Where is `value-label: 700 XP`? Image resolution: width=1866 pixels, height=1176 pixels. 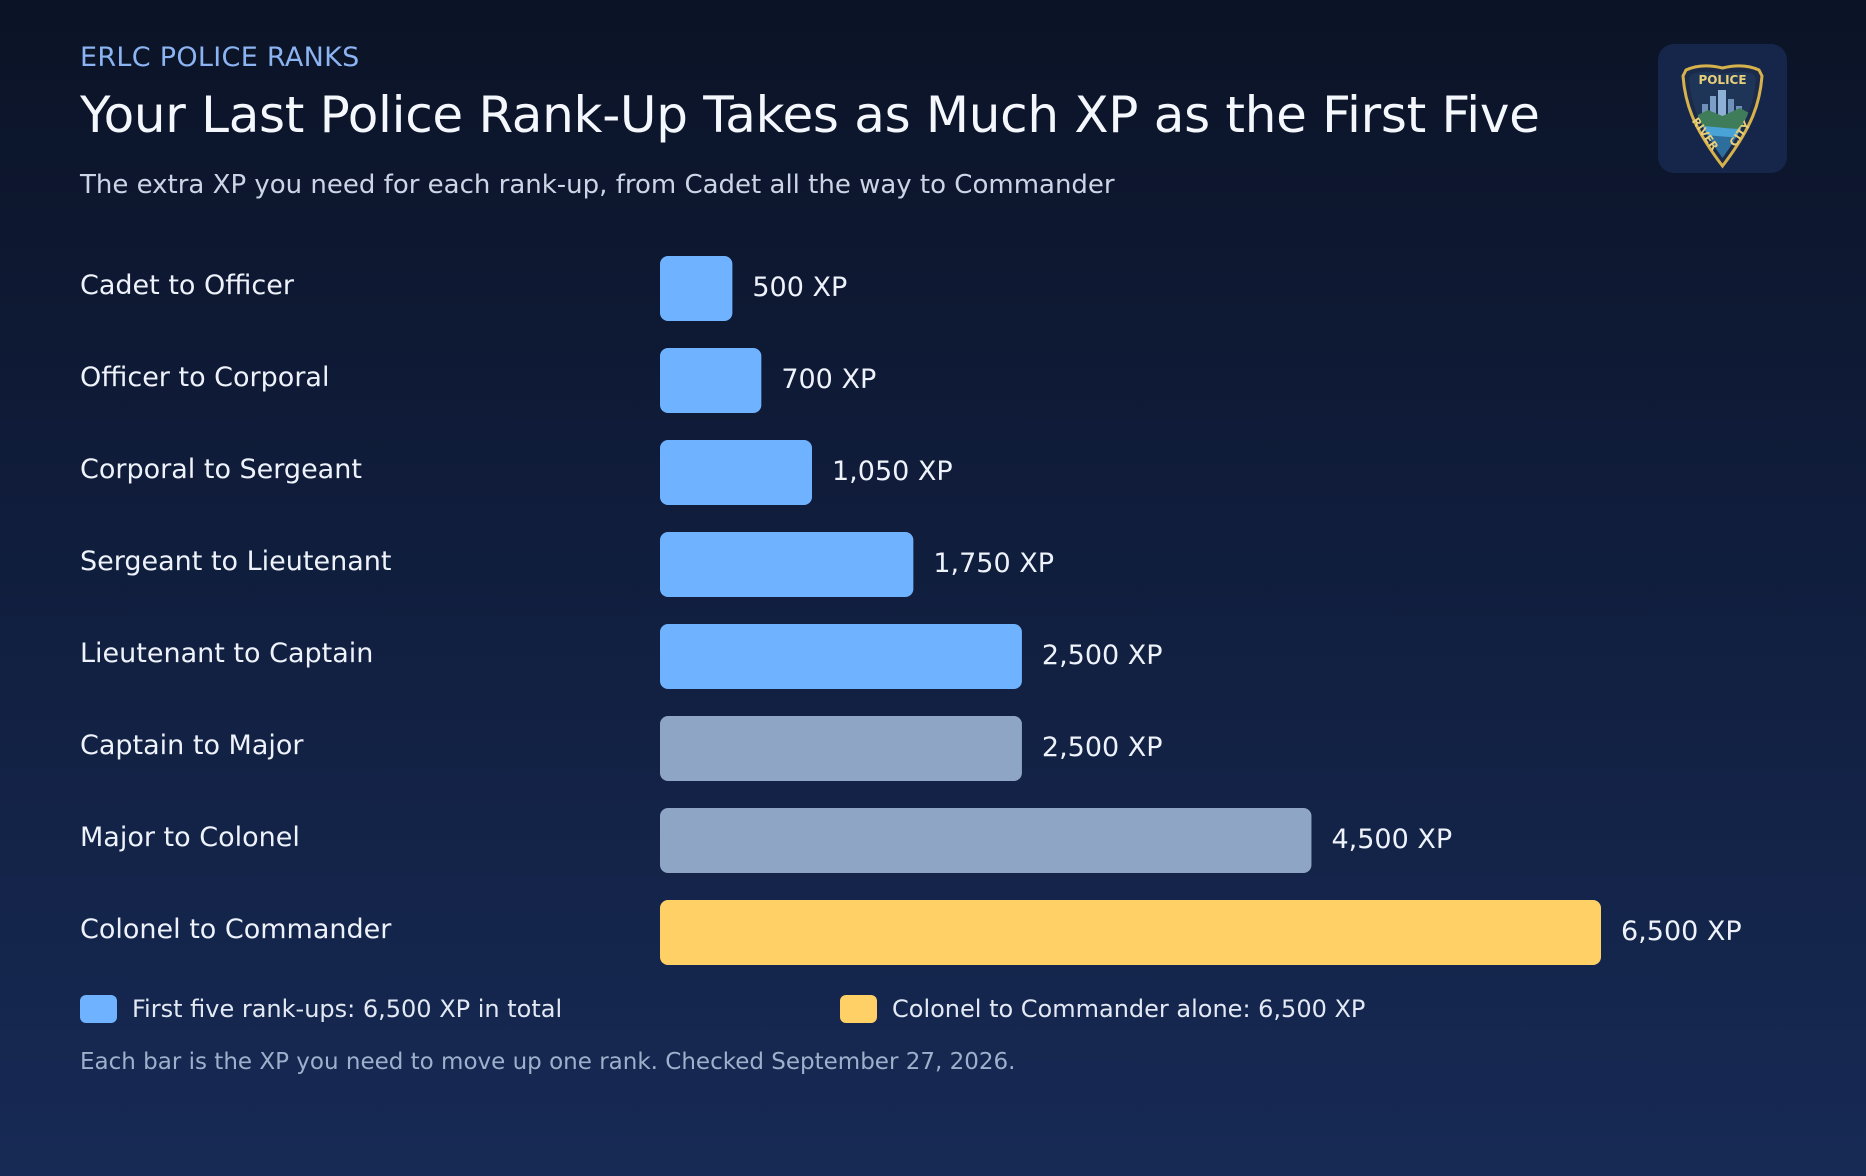 value-label: 700 XP is located at coordinates (828, 379).